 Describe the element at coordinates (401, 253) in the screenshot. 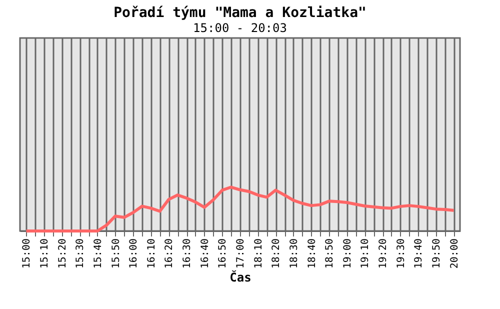

I see `x-tick-label: 19:30` at that location.